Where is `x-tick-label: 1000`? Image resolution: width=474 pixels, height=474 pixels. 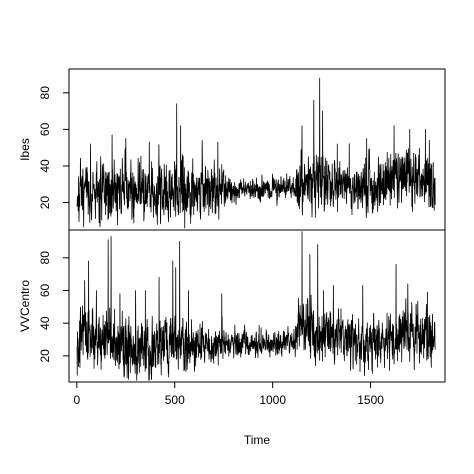 x-tick-label: 1000 is located at coordinates (272, 400).